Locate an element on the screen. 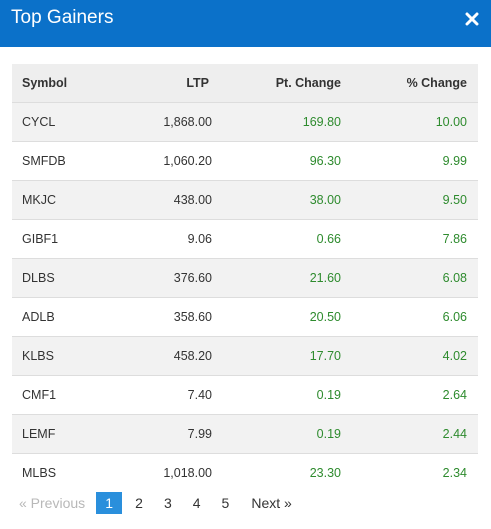 This screenshot has height=529, width=491. pt-change-cell: 23.30 is located at coordinates (287, 472).